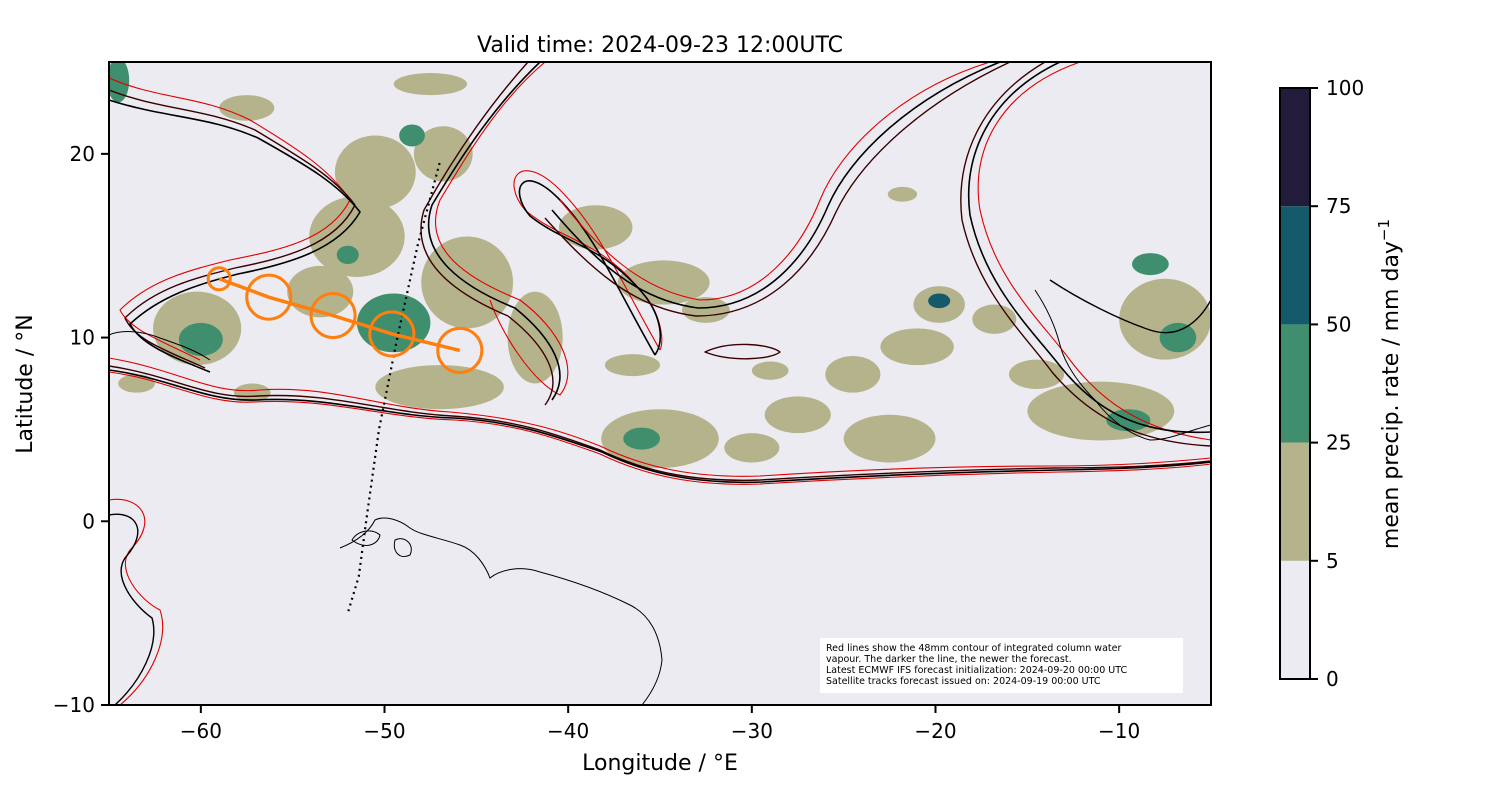 The width and height of the screenshot is (1500, 800). Describe the element at coordinates (1130, 306) in the screenshot. I see `iwv-contour-east-inner` at that location.